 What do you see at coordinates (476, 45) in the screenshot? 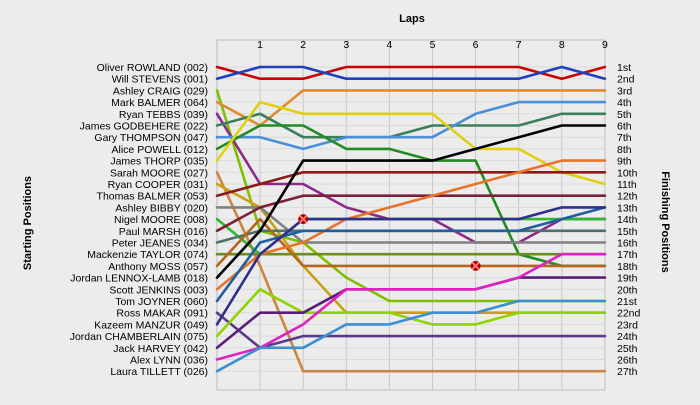
I see `x-tick-label: 6` at bounding box center [476, 45].